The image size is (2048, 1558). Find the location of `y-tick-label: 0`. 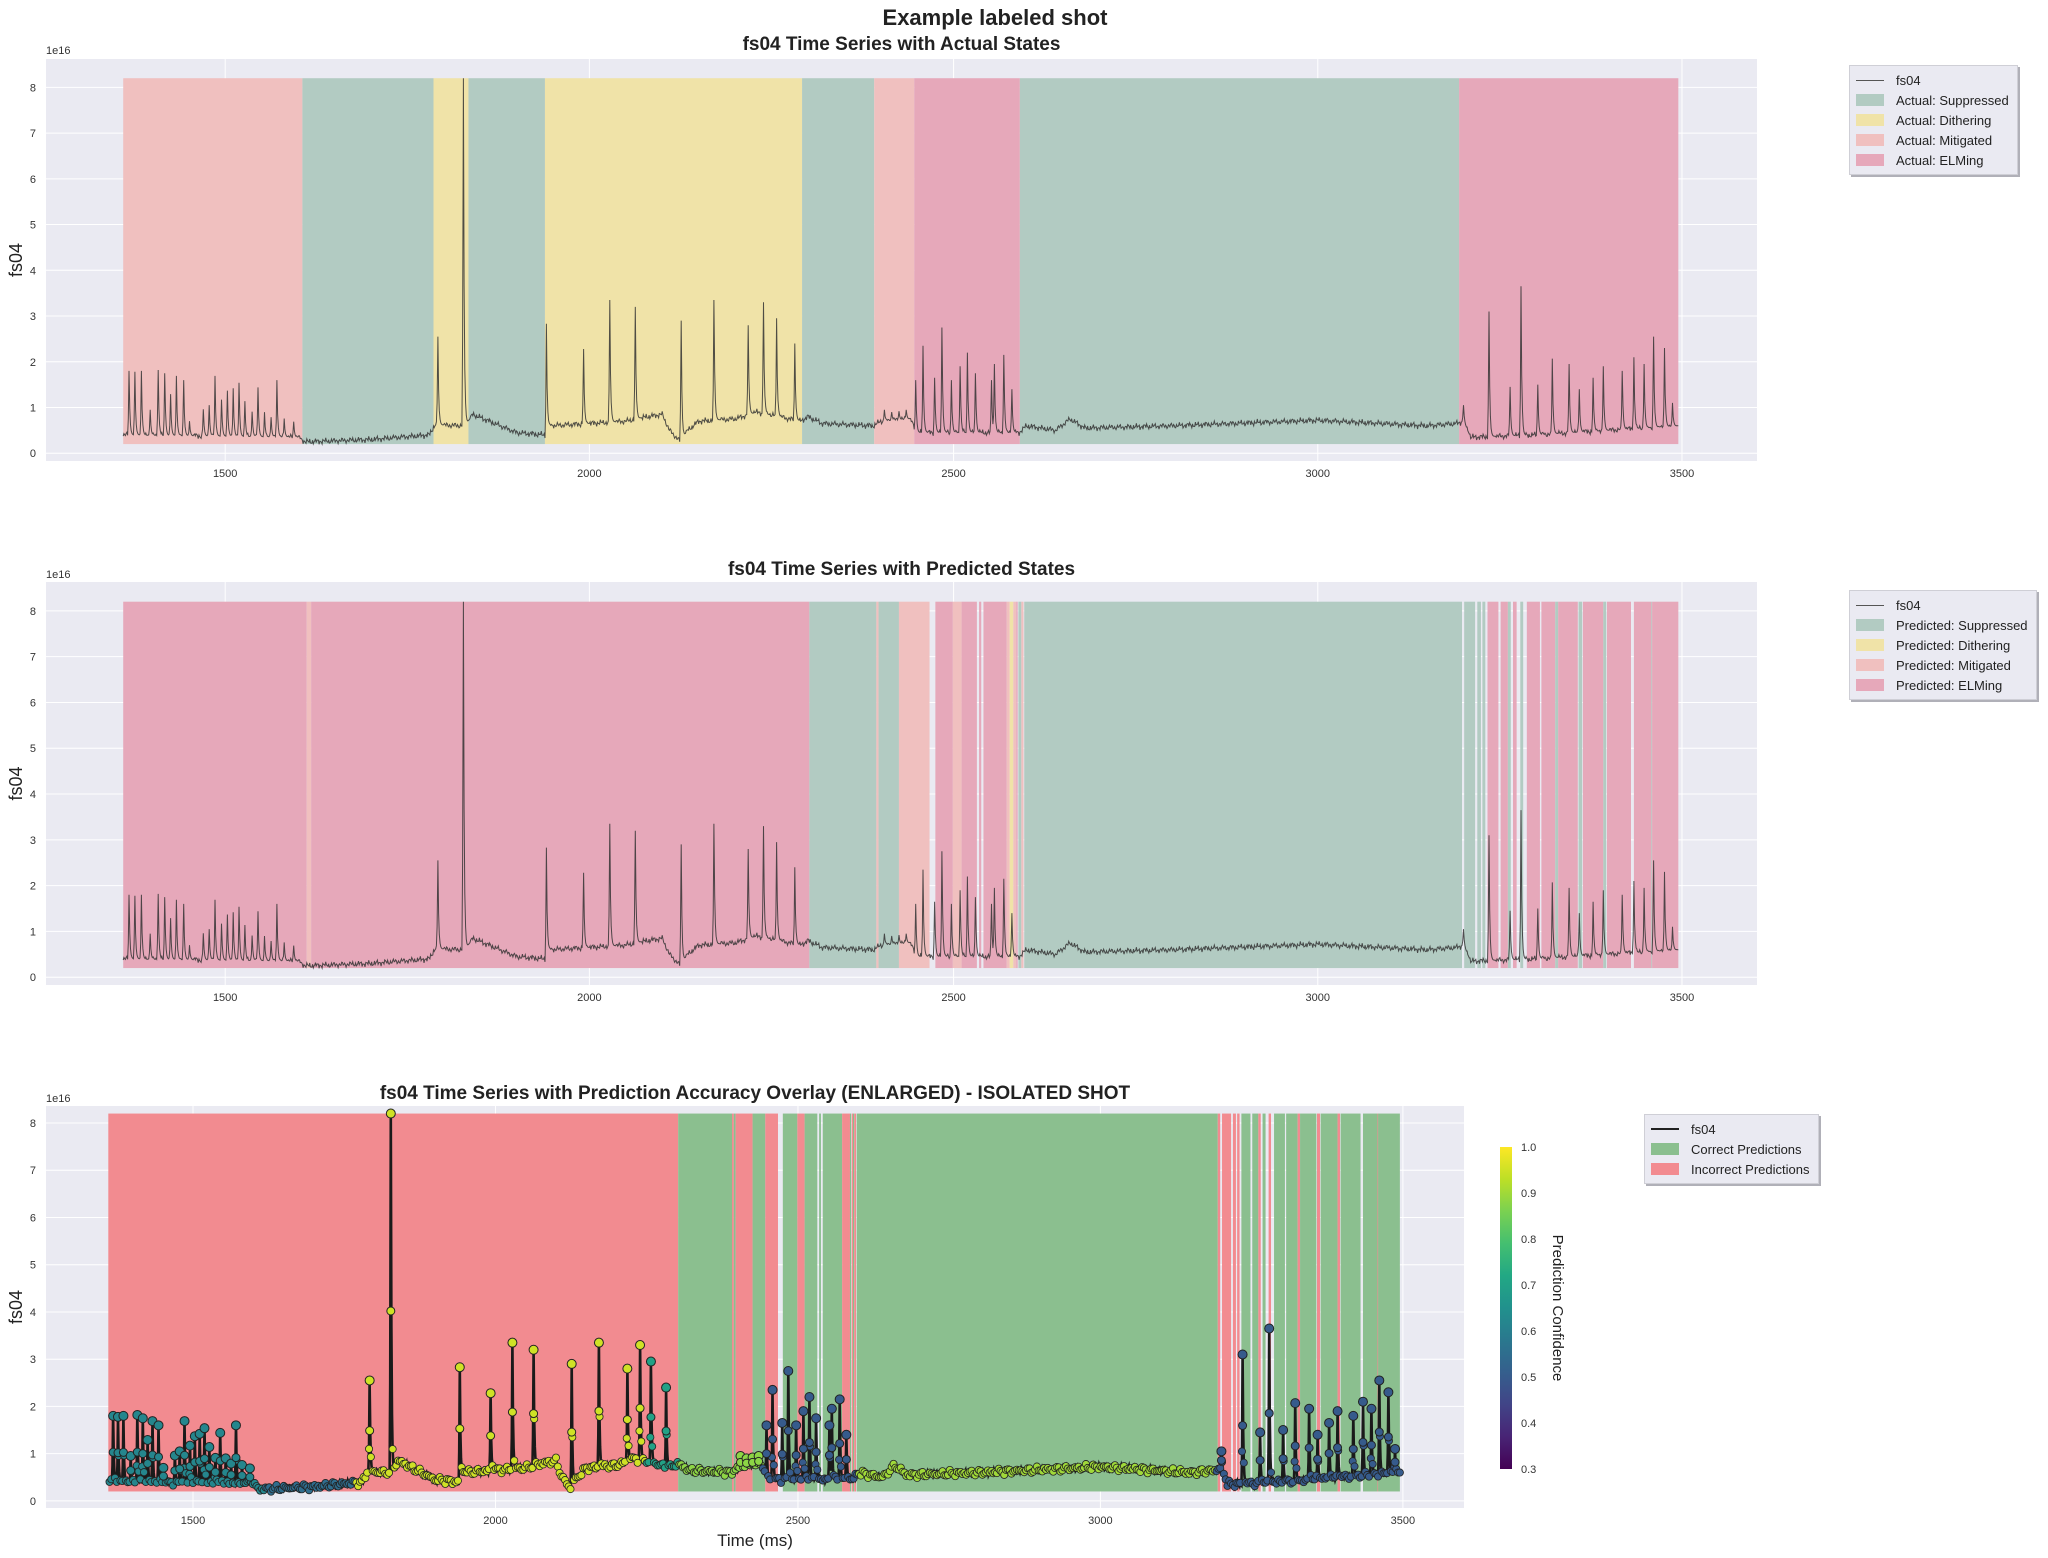

y-tick-label: 0 is located at coordinates (33, 1502).